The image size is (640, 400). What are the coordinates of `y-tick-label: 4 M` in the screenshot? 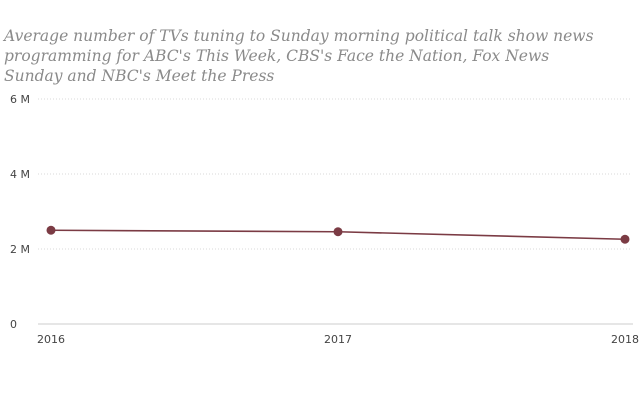 It's located at (20, 174).